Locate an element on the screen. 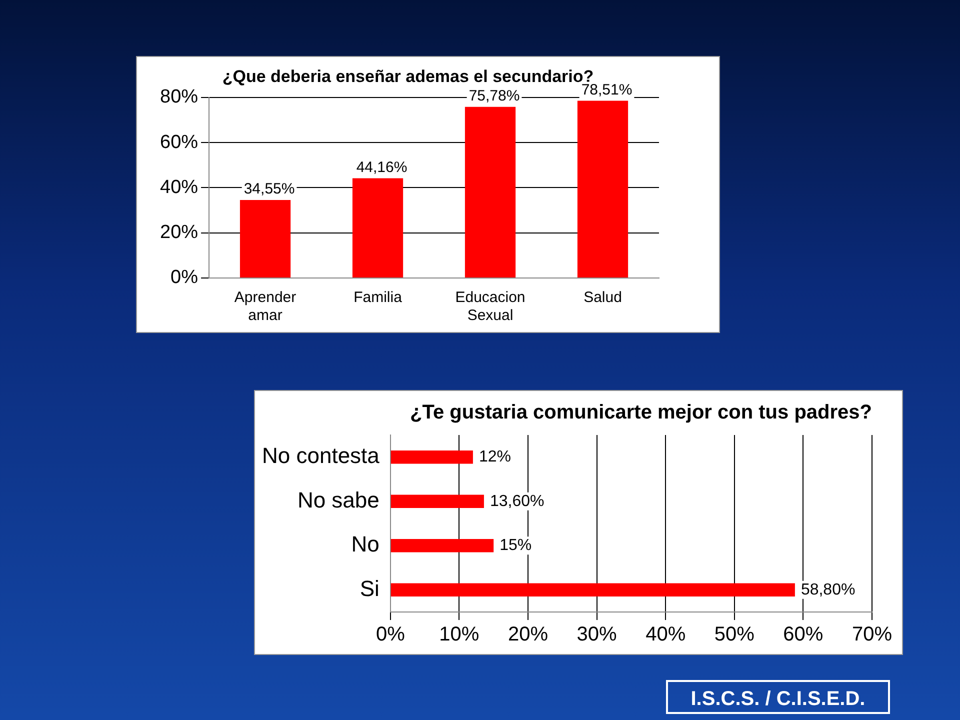 Image resolution: width=960 pixels, height=720 pixels. x-tick-label: Salud is located at coordinates (603, 297).